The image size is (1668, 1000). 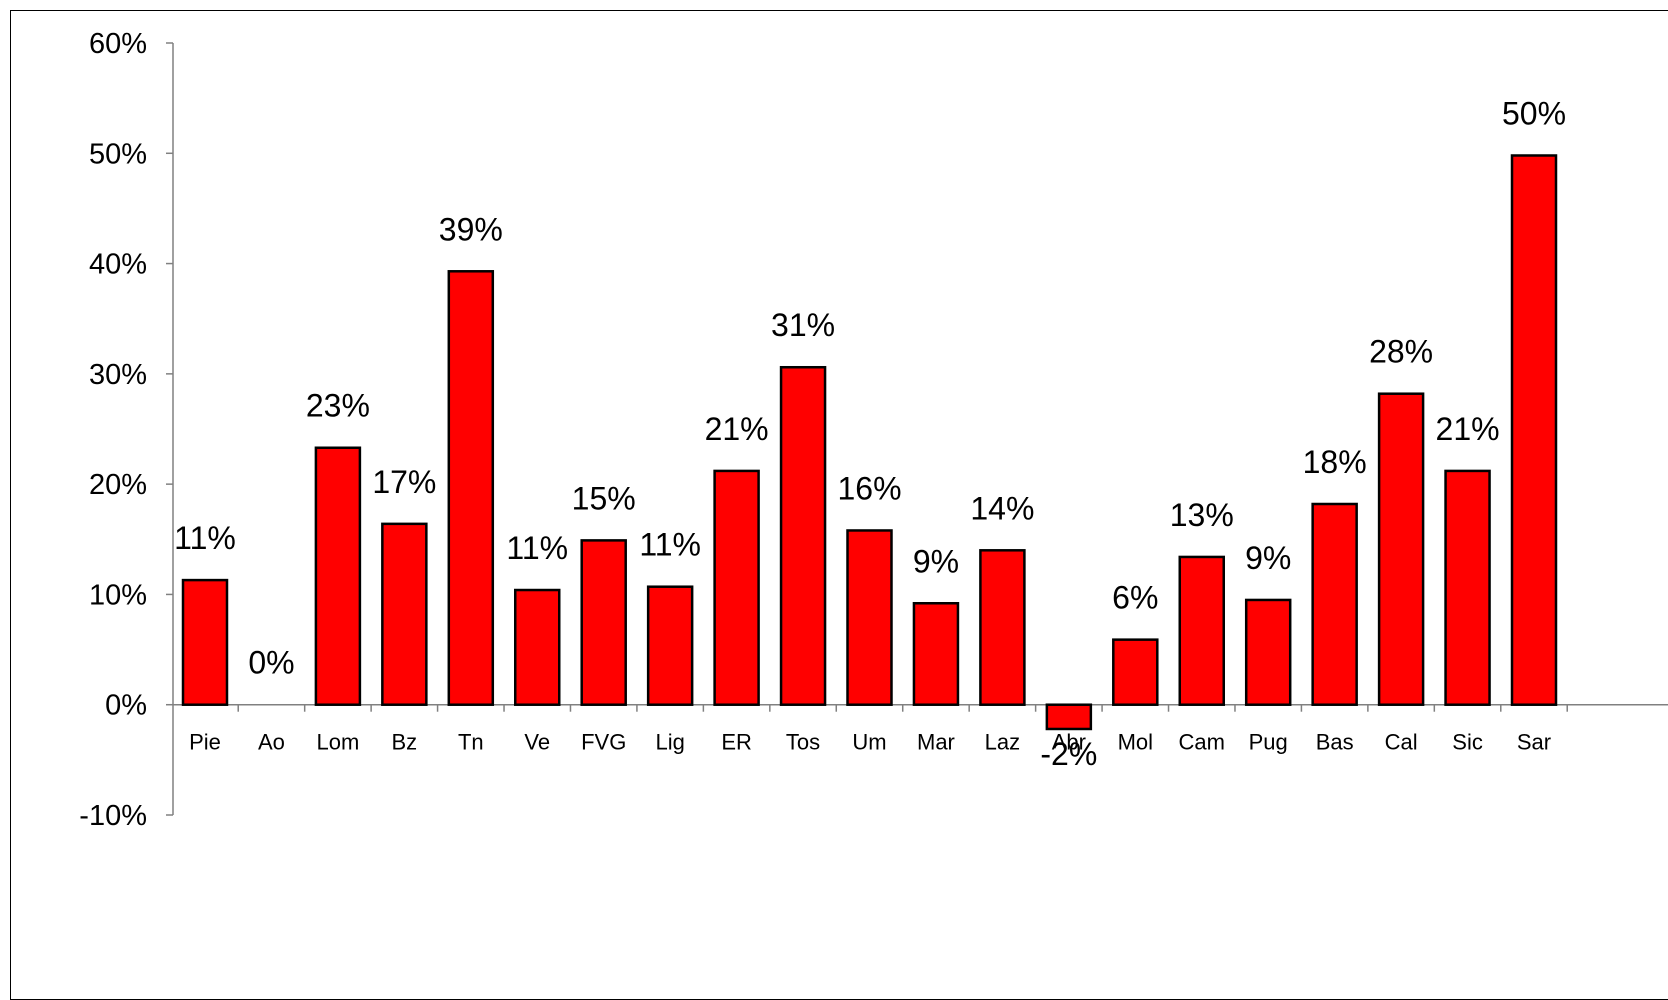 What do you see at coordinates (1202, 742) in the screenshot?
I see `x-tick-label: Cam` at bounding box center [1202, 742].